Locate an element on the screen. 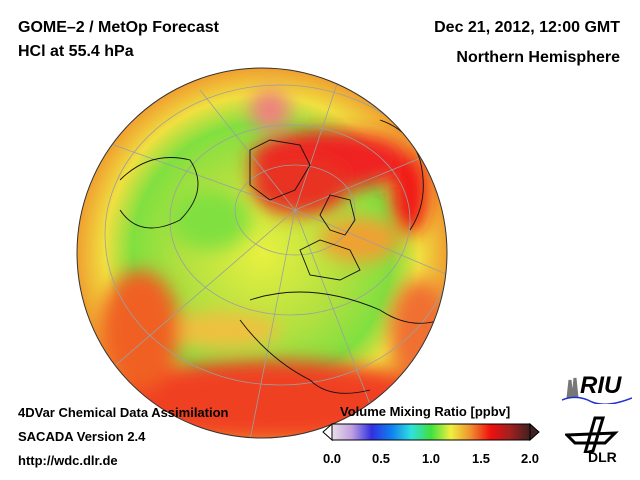 The width and height of the screenshot is (640, 480). colorbar-tick: 0.5 is located at coordinates (381, 458).